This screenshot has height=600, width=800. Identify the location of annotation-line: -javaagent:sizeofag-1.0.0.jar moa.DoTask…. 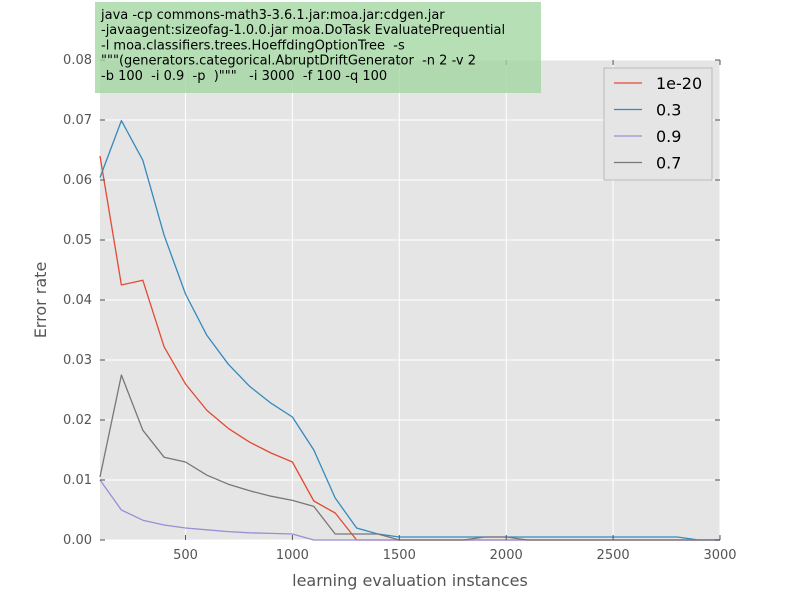
(303, 30).